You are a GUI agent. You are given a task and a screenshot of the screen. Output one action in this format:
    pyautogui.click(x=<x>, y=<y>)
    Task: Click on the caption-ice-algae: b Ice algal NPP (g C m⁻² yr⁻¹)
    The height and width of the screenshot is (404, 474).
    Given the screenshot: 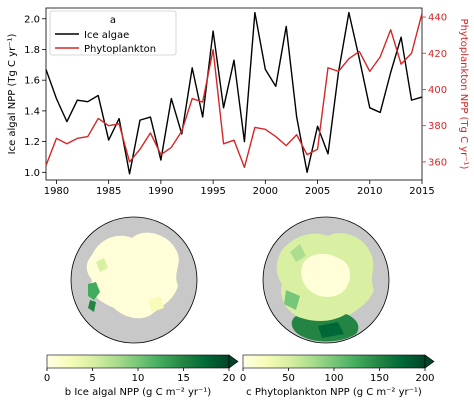 What is the action you would take?
    pyautogui.click(x=138, y=392)
    